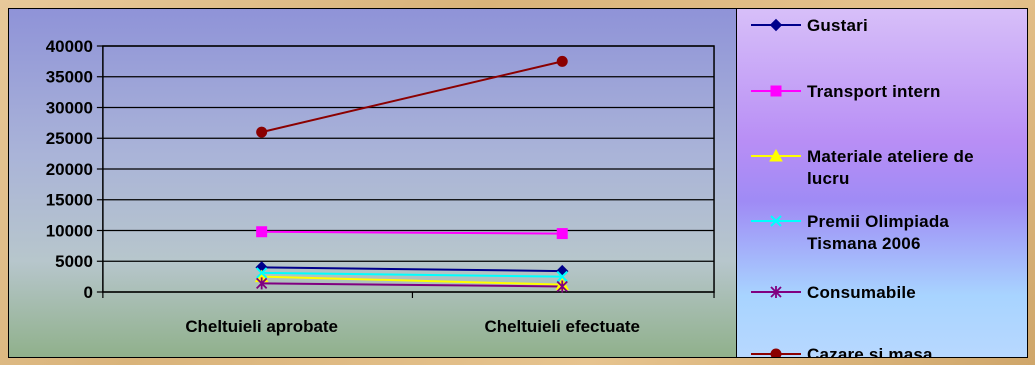 The height and width of the screenshot is (365, 1035). Describe the element at coordinates (890, 156) in the screenshot. I see `legend-label-3-1: Materiale ateliere de` at that location.